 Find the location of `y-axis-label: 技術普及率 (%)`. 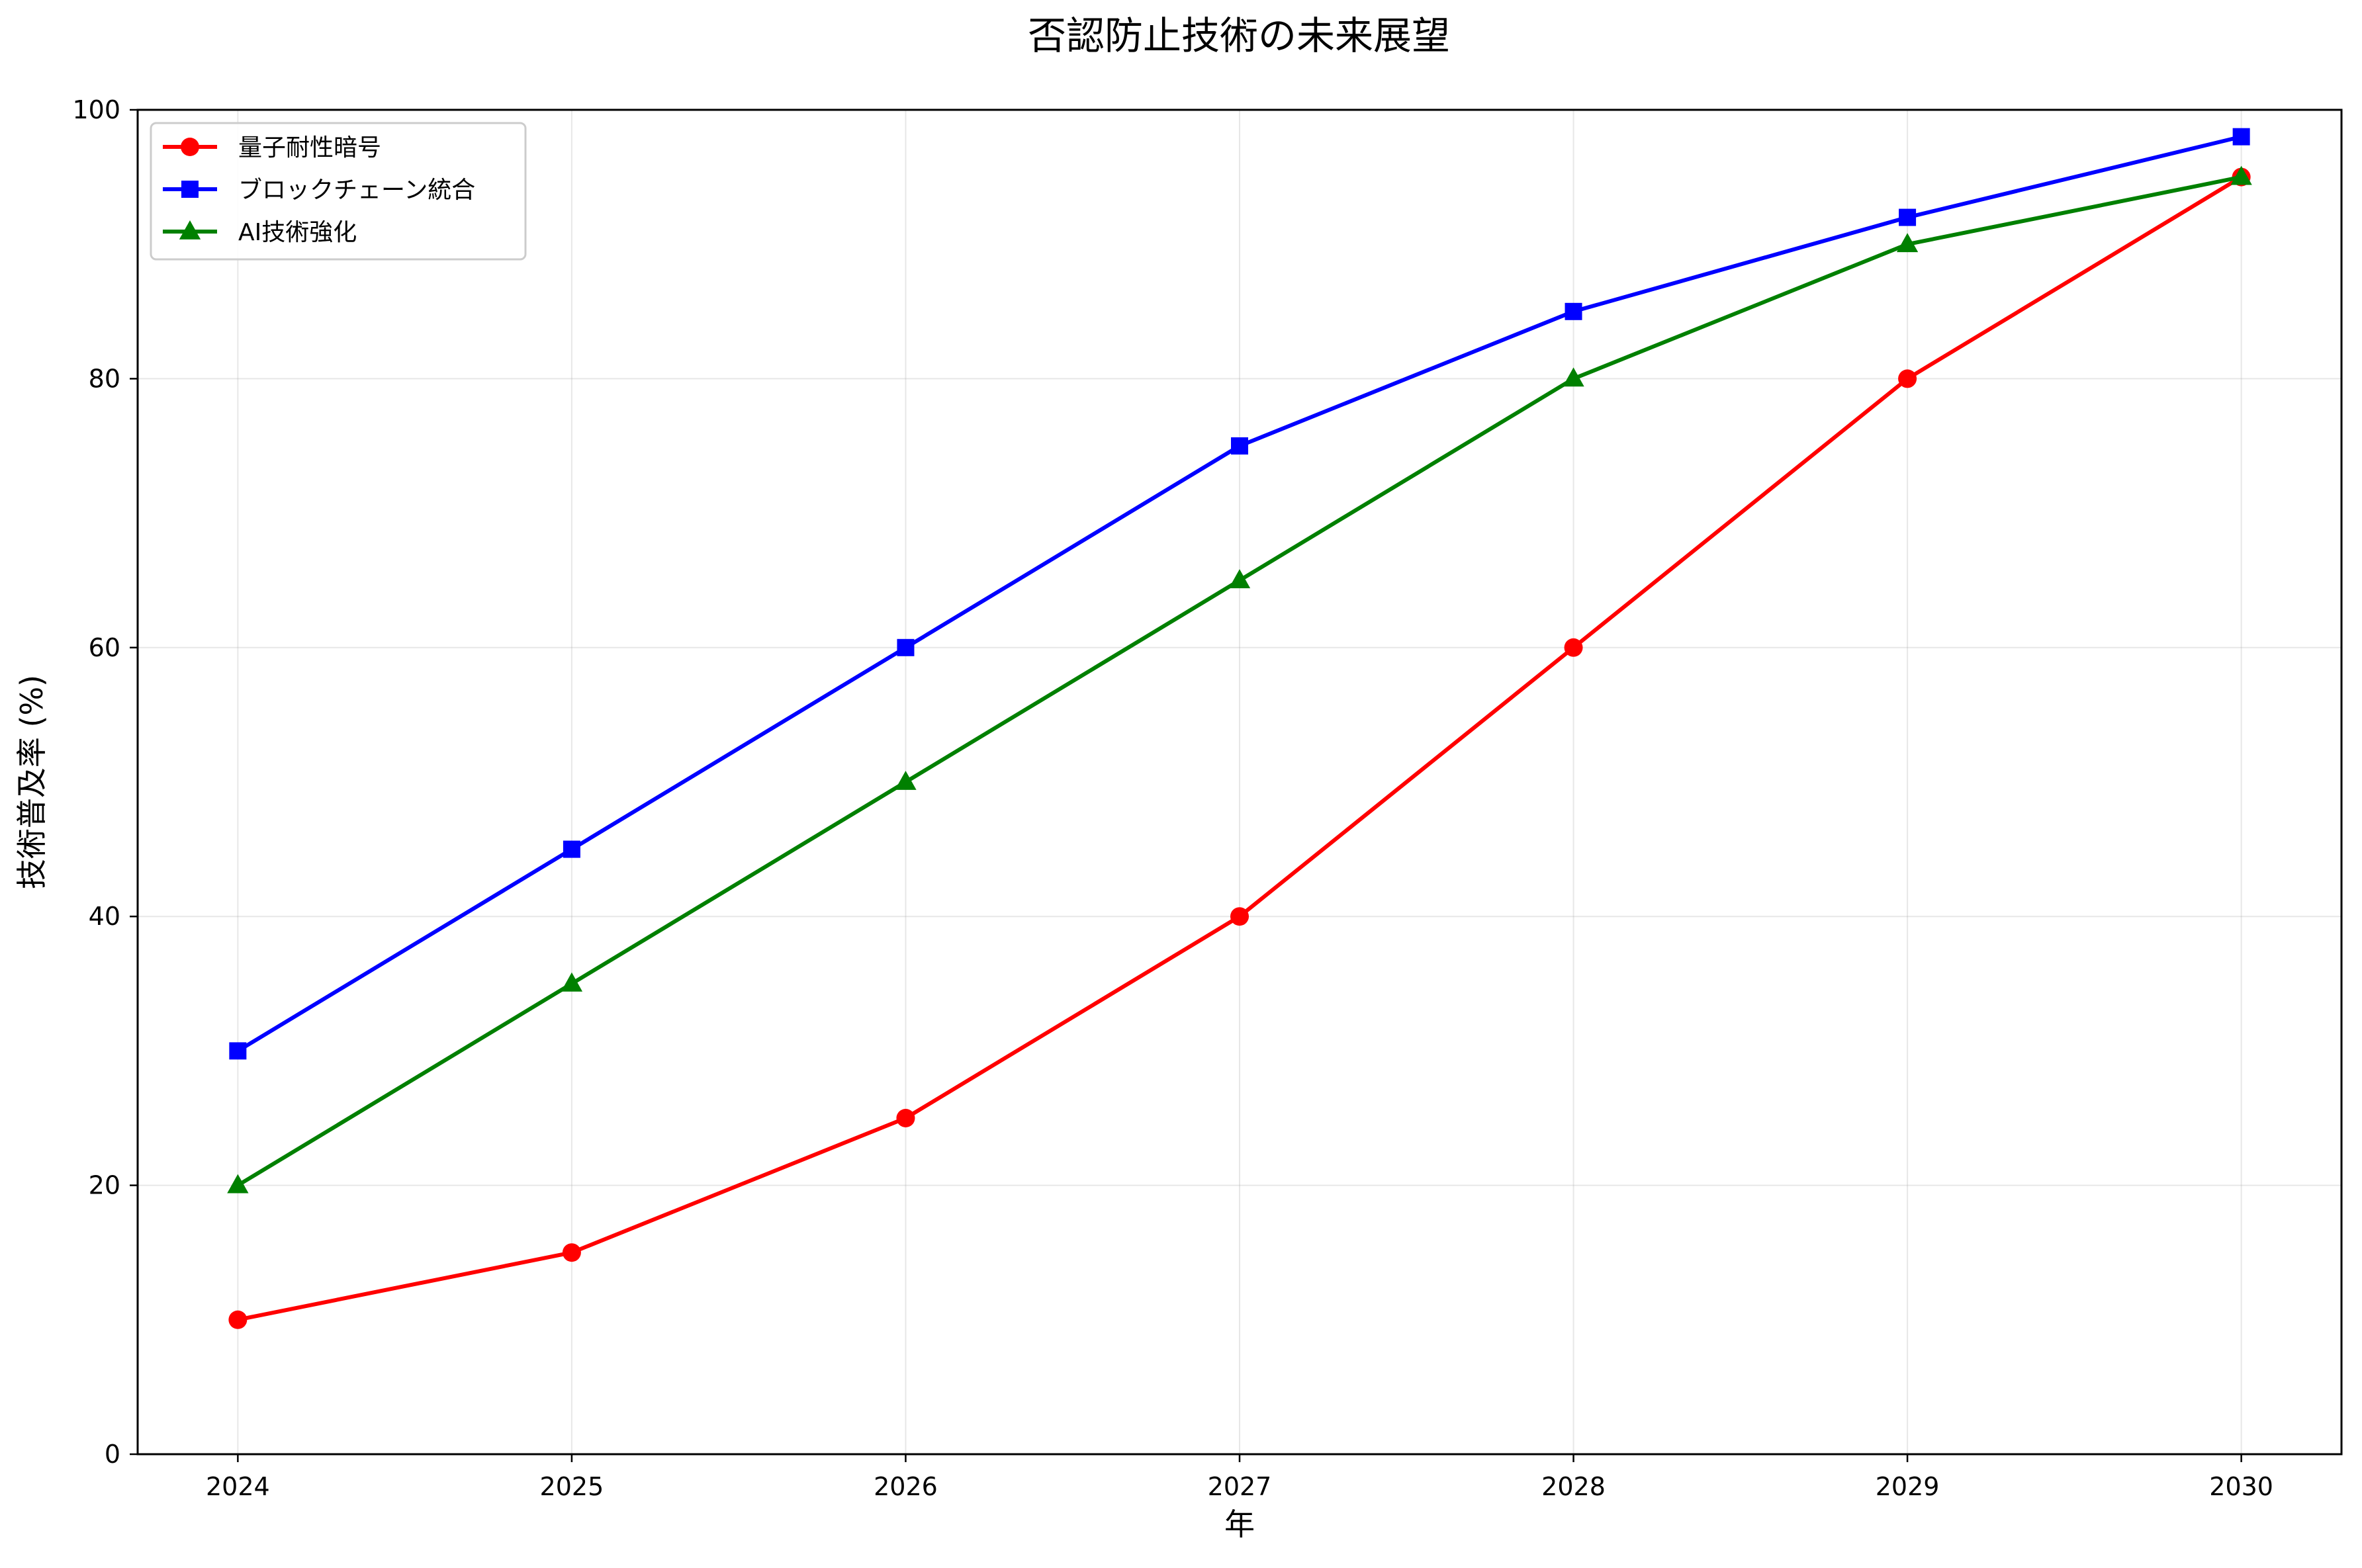

y-axis-label: 技術普及率 (%) is located at coordinates (32, 782).